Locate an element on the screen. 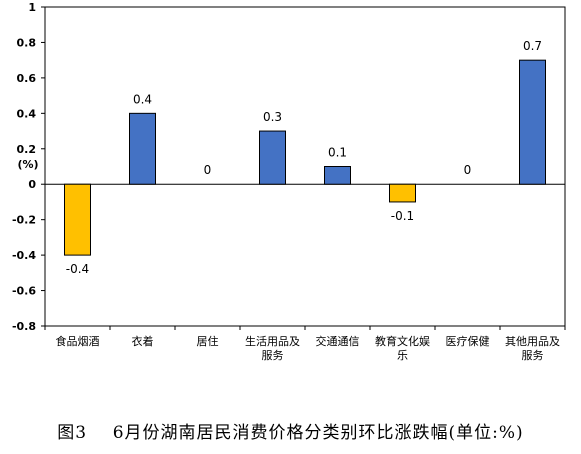 The height and width of the screenshot is (454, 581). x-category-label: 其他用品及 is located at coordinates (532, 341).